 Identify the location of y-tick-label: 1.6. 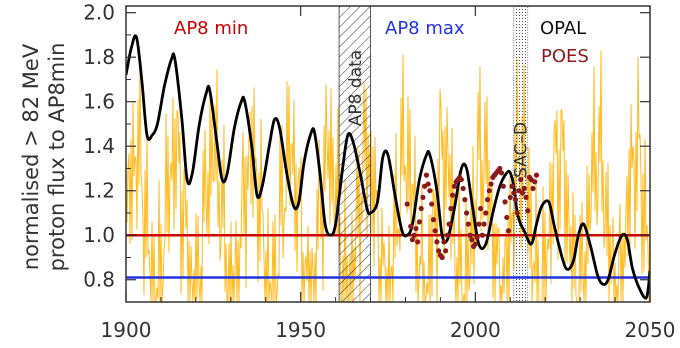
(99, 102).